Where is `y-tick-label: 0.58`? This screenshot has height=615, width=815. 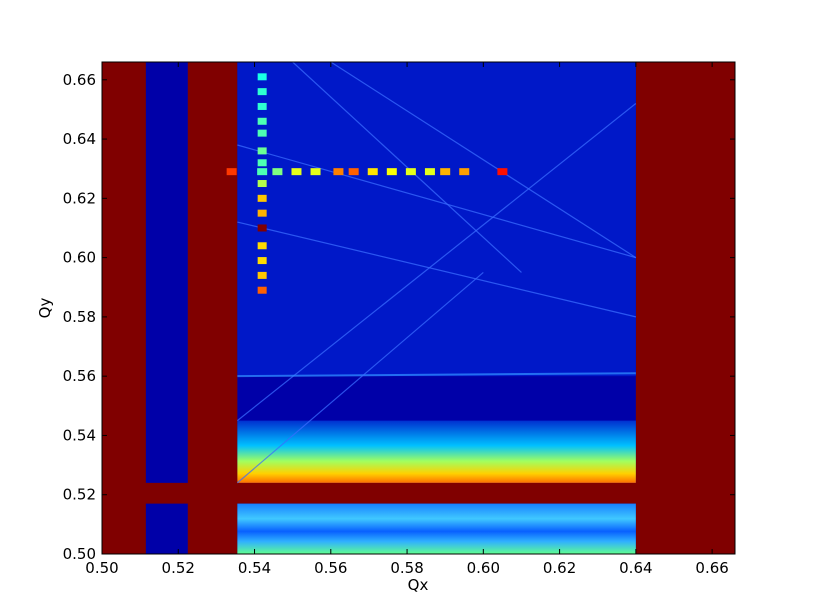
y-tick-label: 0.58 is located at coordinates (79, 317).